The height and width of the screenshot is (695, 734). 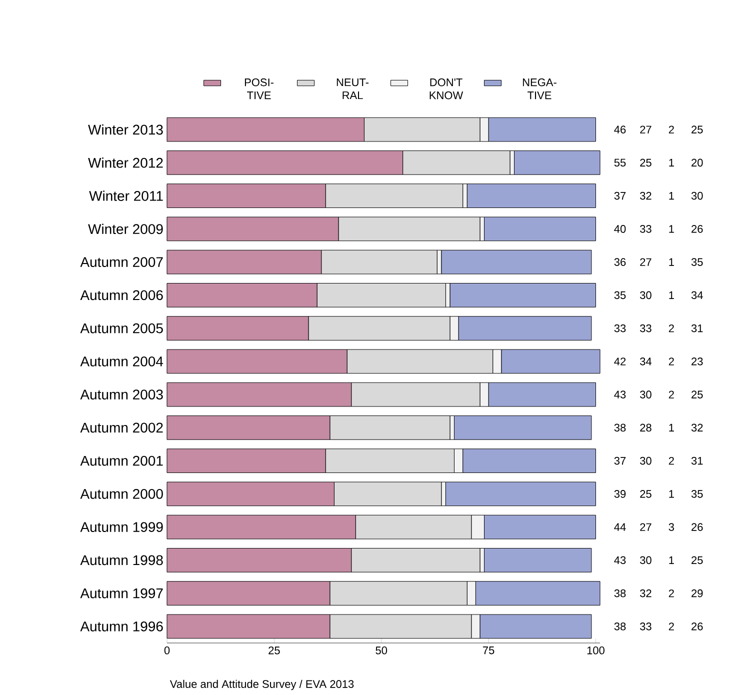 What do you see at coordinates (121, 493) in the screenshot?
I see `y-tick-label: Autumn 2000` at bounding box center [121, 493].